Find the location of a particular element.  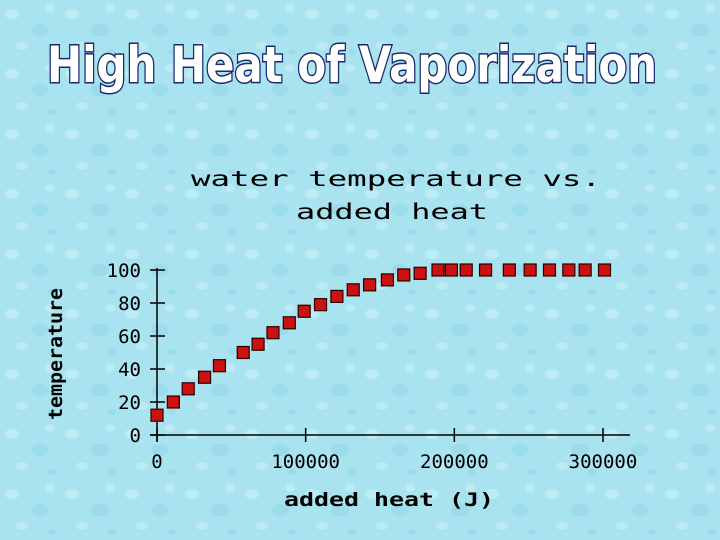

x-tick-label: 0 is located at coordinates (156, 462).